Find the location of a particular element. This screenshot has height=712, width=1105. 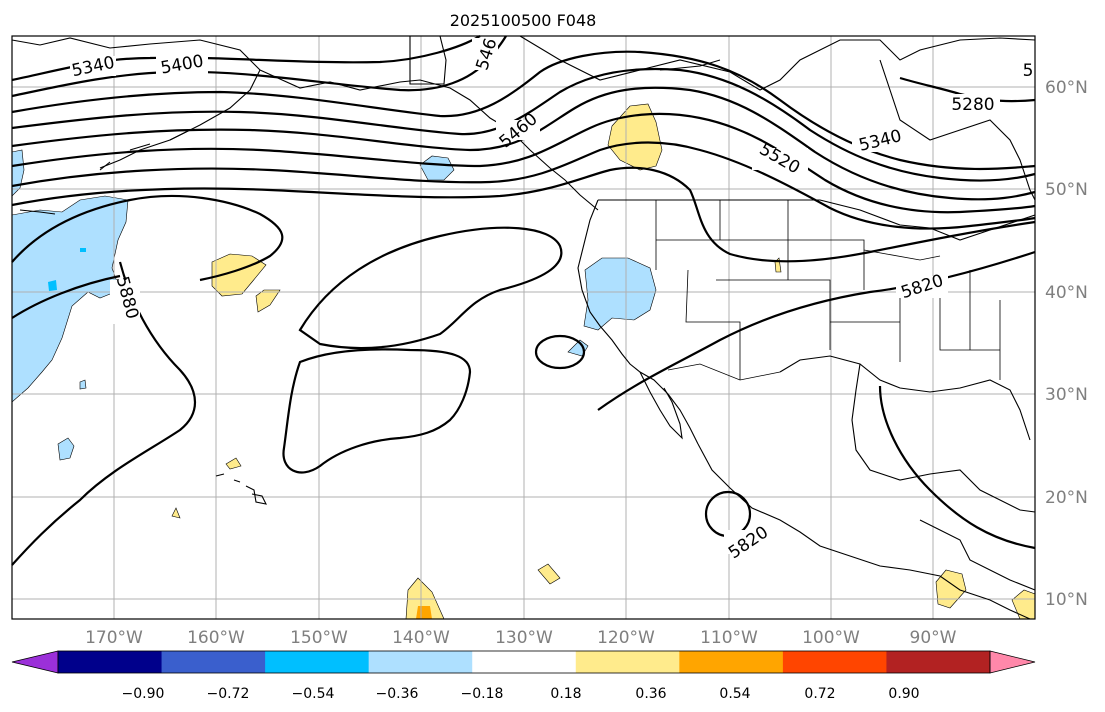

us-west-coast is located at coordinates (638, 322).